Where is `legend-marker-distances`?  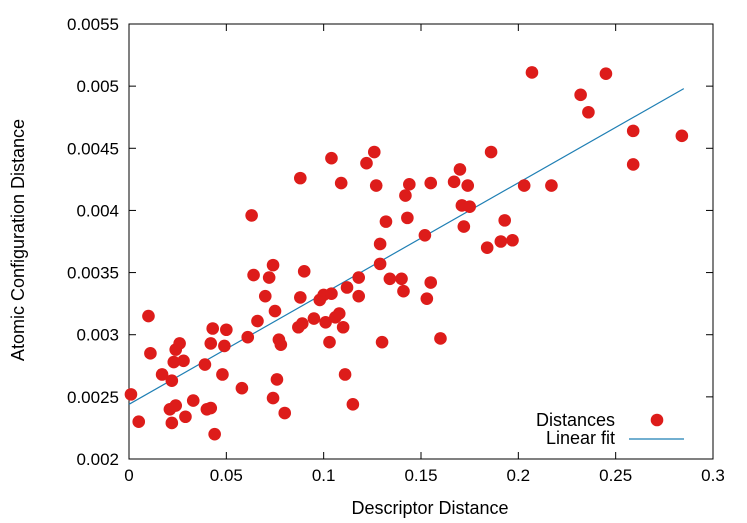 legend-marker-distances is located at coordinates (657, 420).